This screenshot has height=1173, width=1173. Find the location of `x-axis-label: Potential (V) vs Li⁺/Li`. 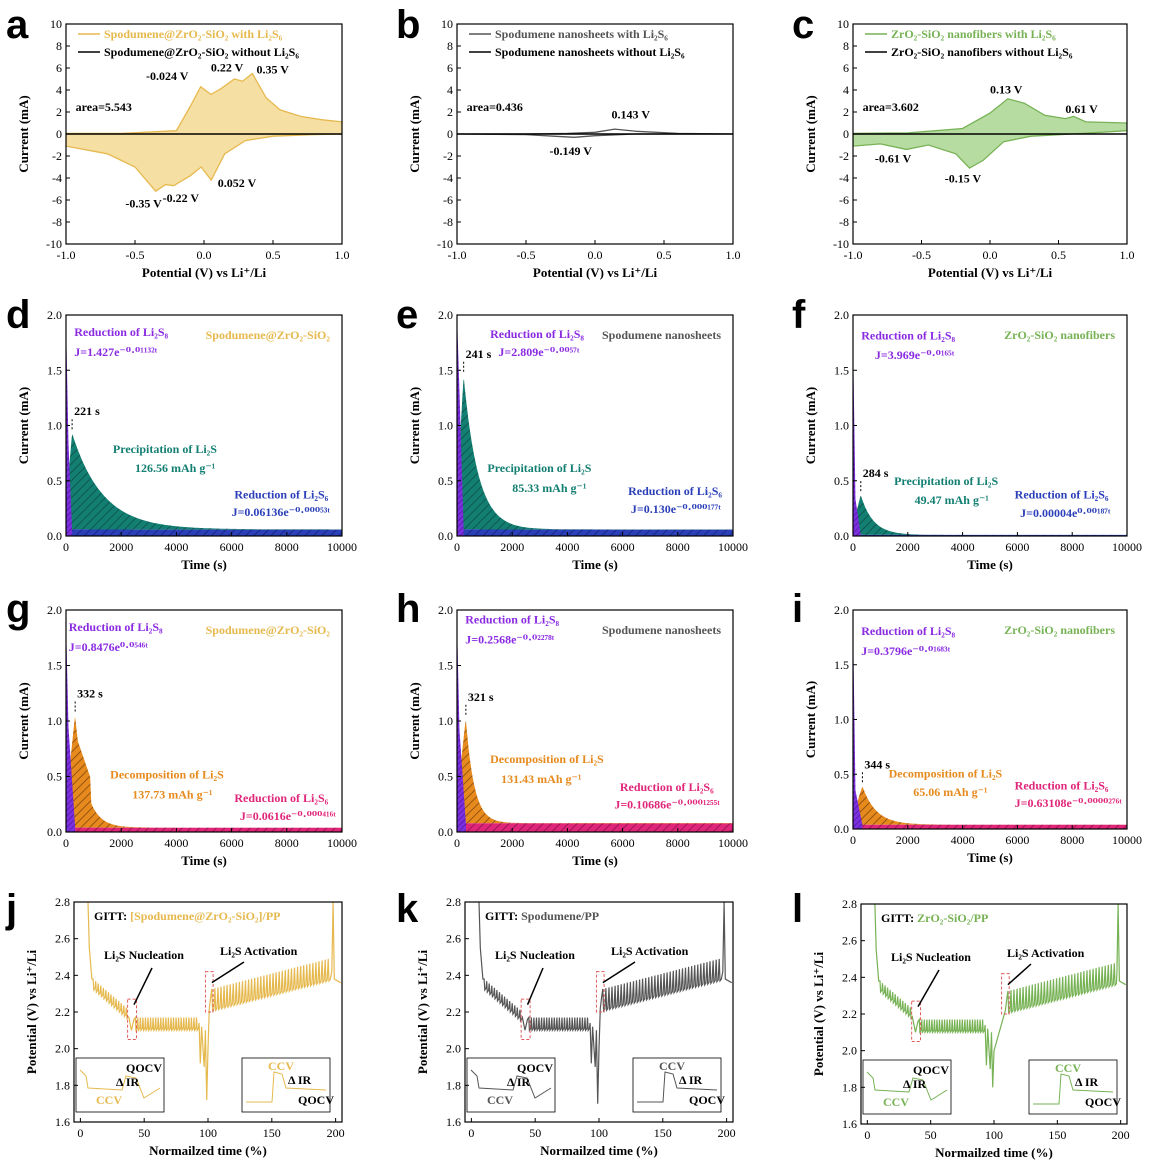

x-axis-label: Potential (V) vs Li⁺/Li is located at coordinates (595, 272).